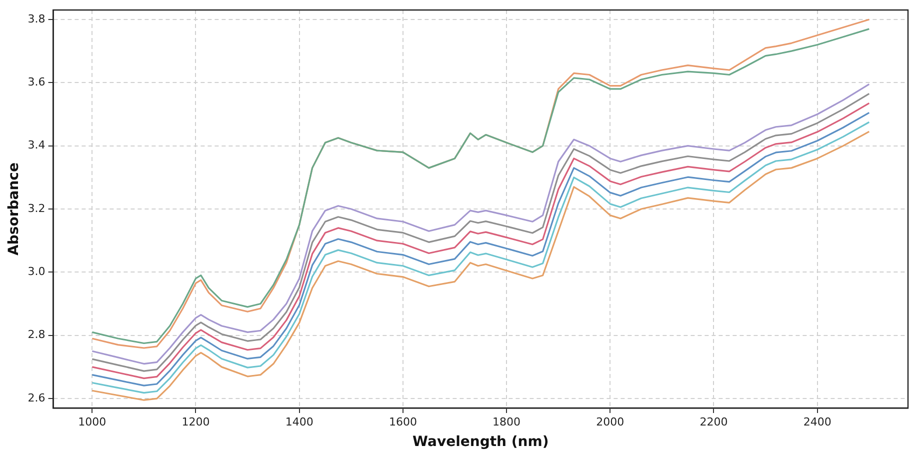 This screenshot has width=912, height=453. Describe the element at coordinates (817, 421) in the screenshot. I see `x-tick-label: 2400` at that location.